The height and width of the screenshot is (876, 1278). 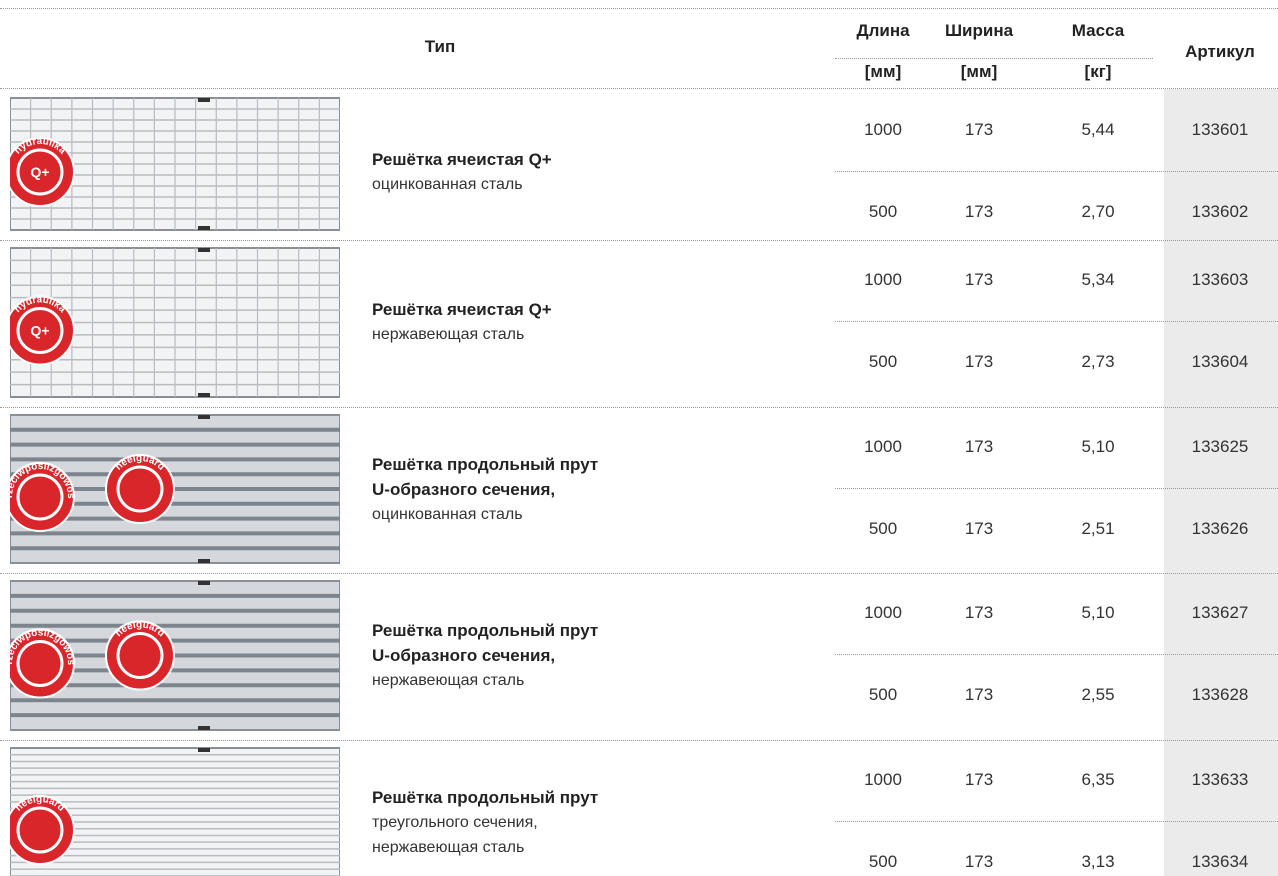 I want to click on product-description: Решётка ячеистая Q+ оцинкованная сталь, so click(x=592, y=172).